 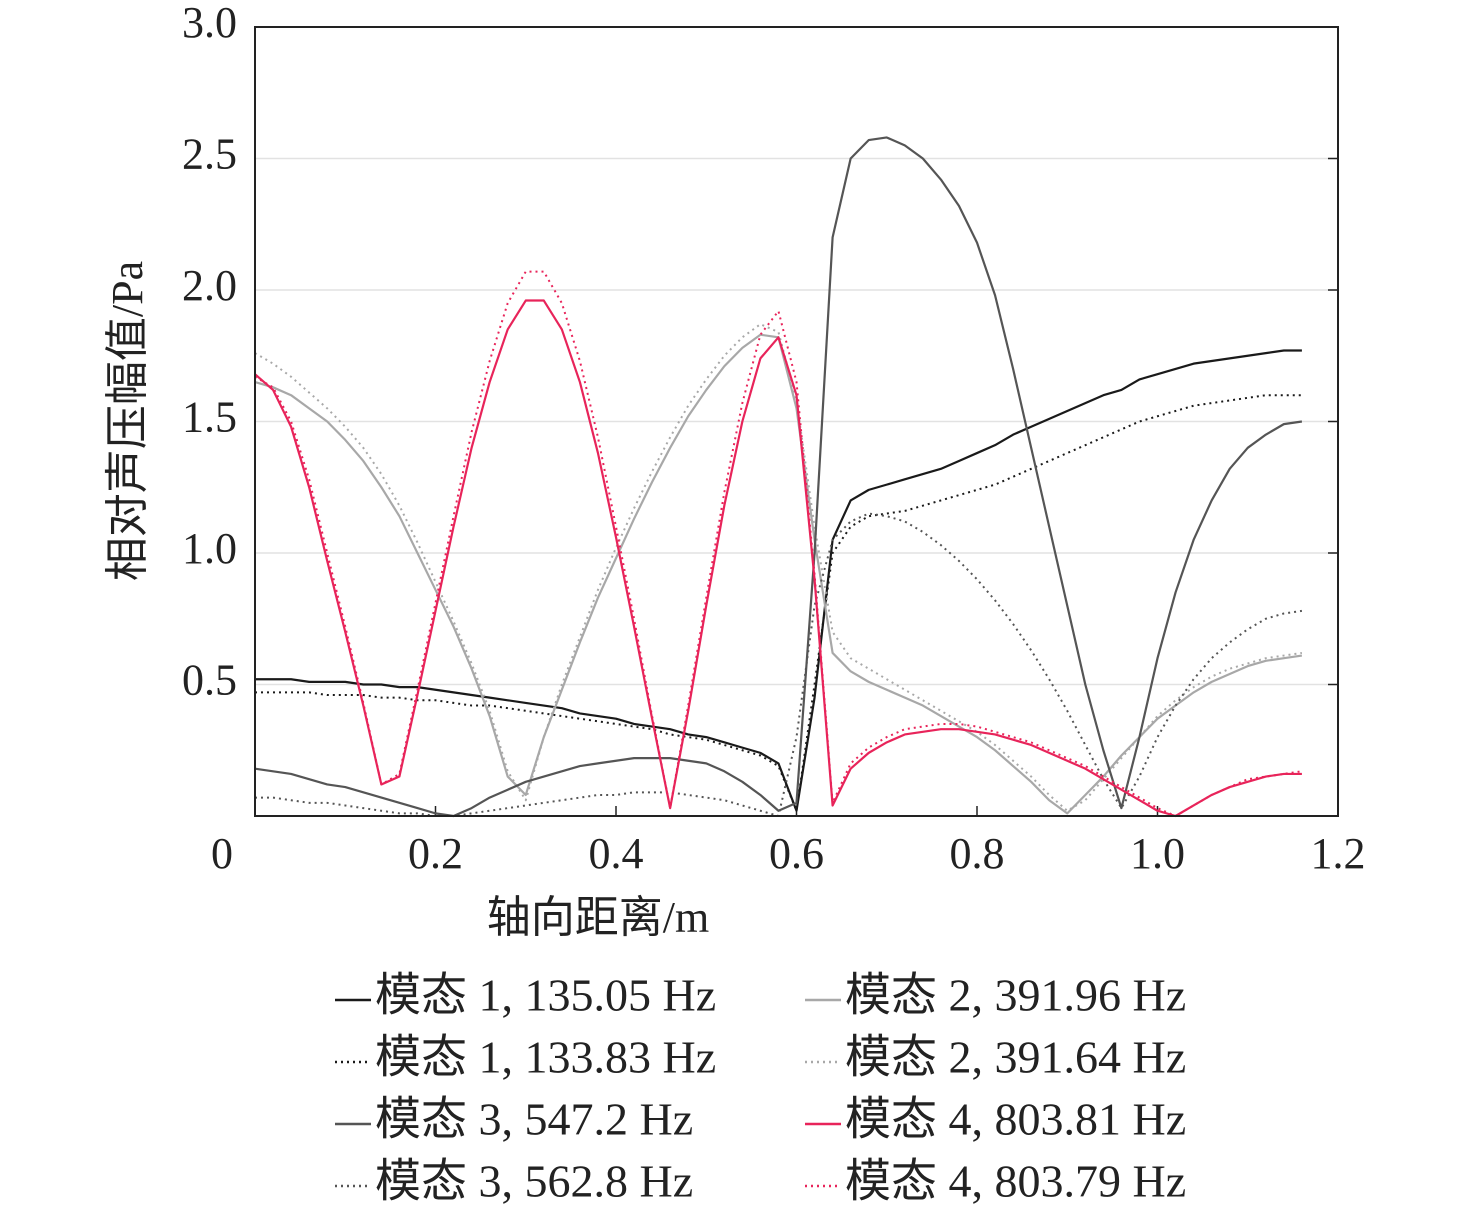 I want to click on x-tick-label: 0.2, so click(x=435, y=853).